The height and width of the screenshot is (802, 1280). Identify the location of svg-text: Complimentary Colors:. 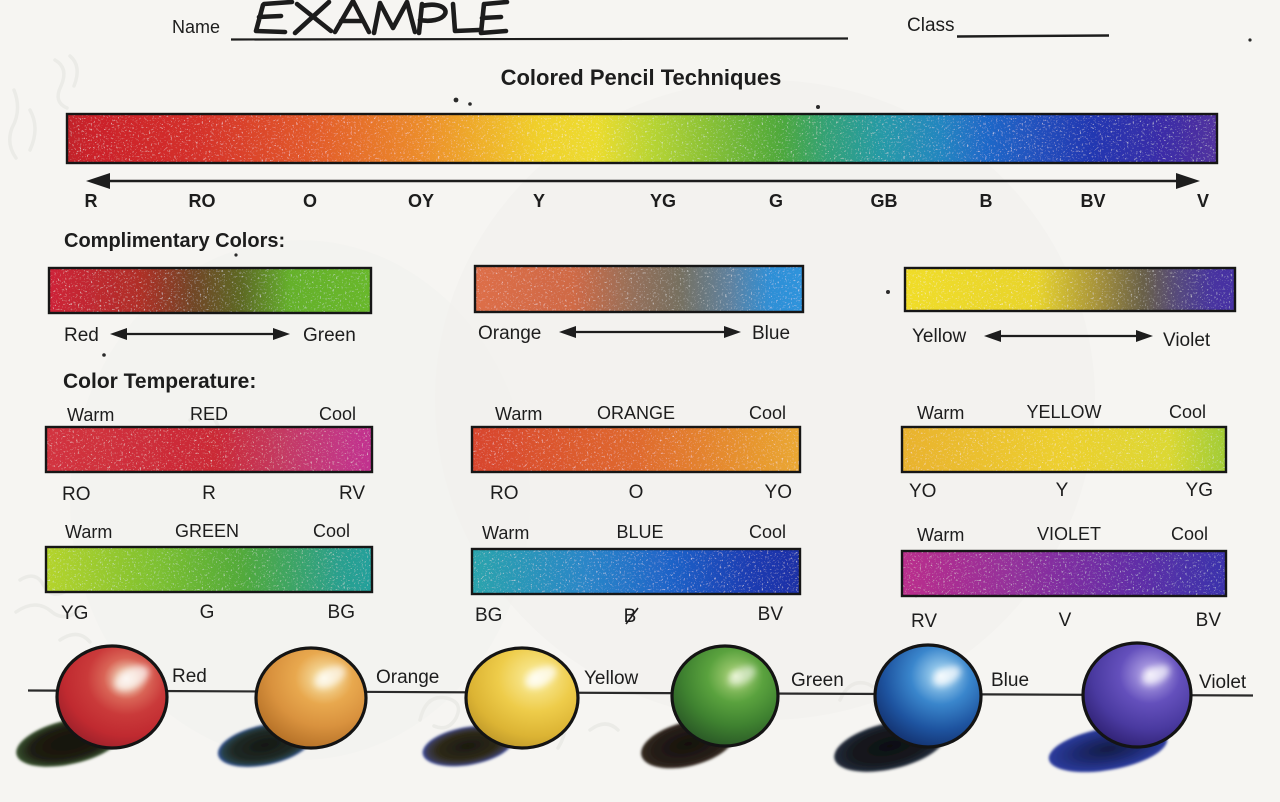
(174, 241).